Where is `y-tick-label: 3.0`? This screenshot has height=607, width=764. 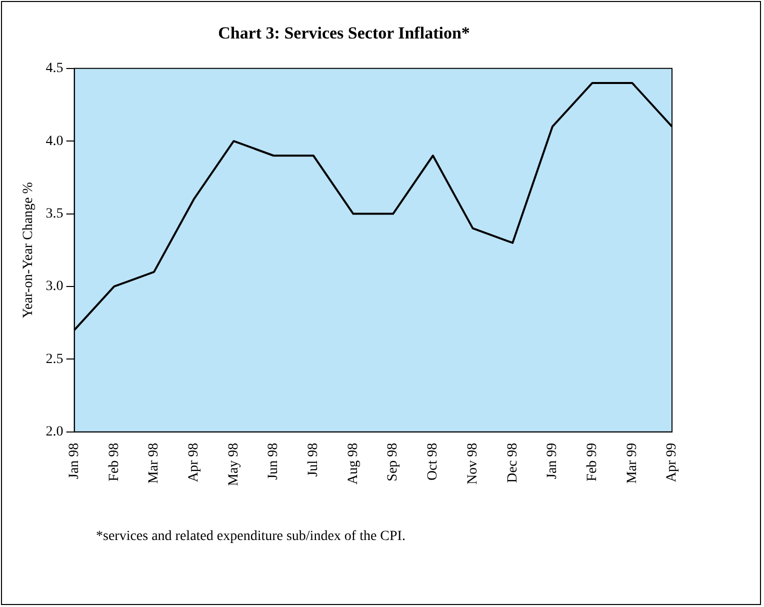 y-tick-label: 3.0 is located at coordinates (55, 286).